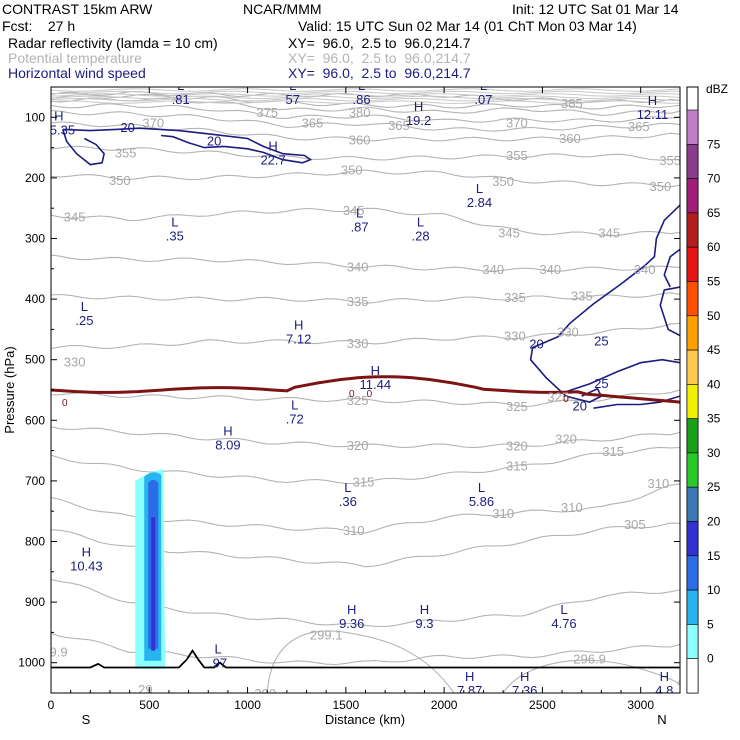  What do you see at coordinates (589, 659) in the screenshot?
I see `theta-label: 296.9` at bounding box center [589, 659].